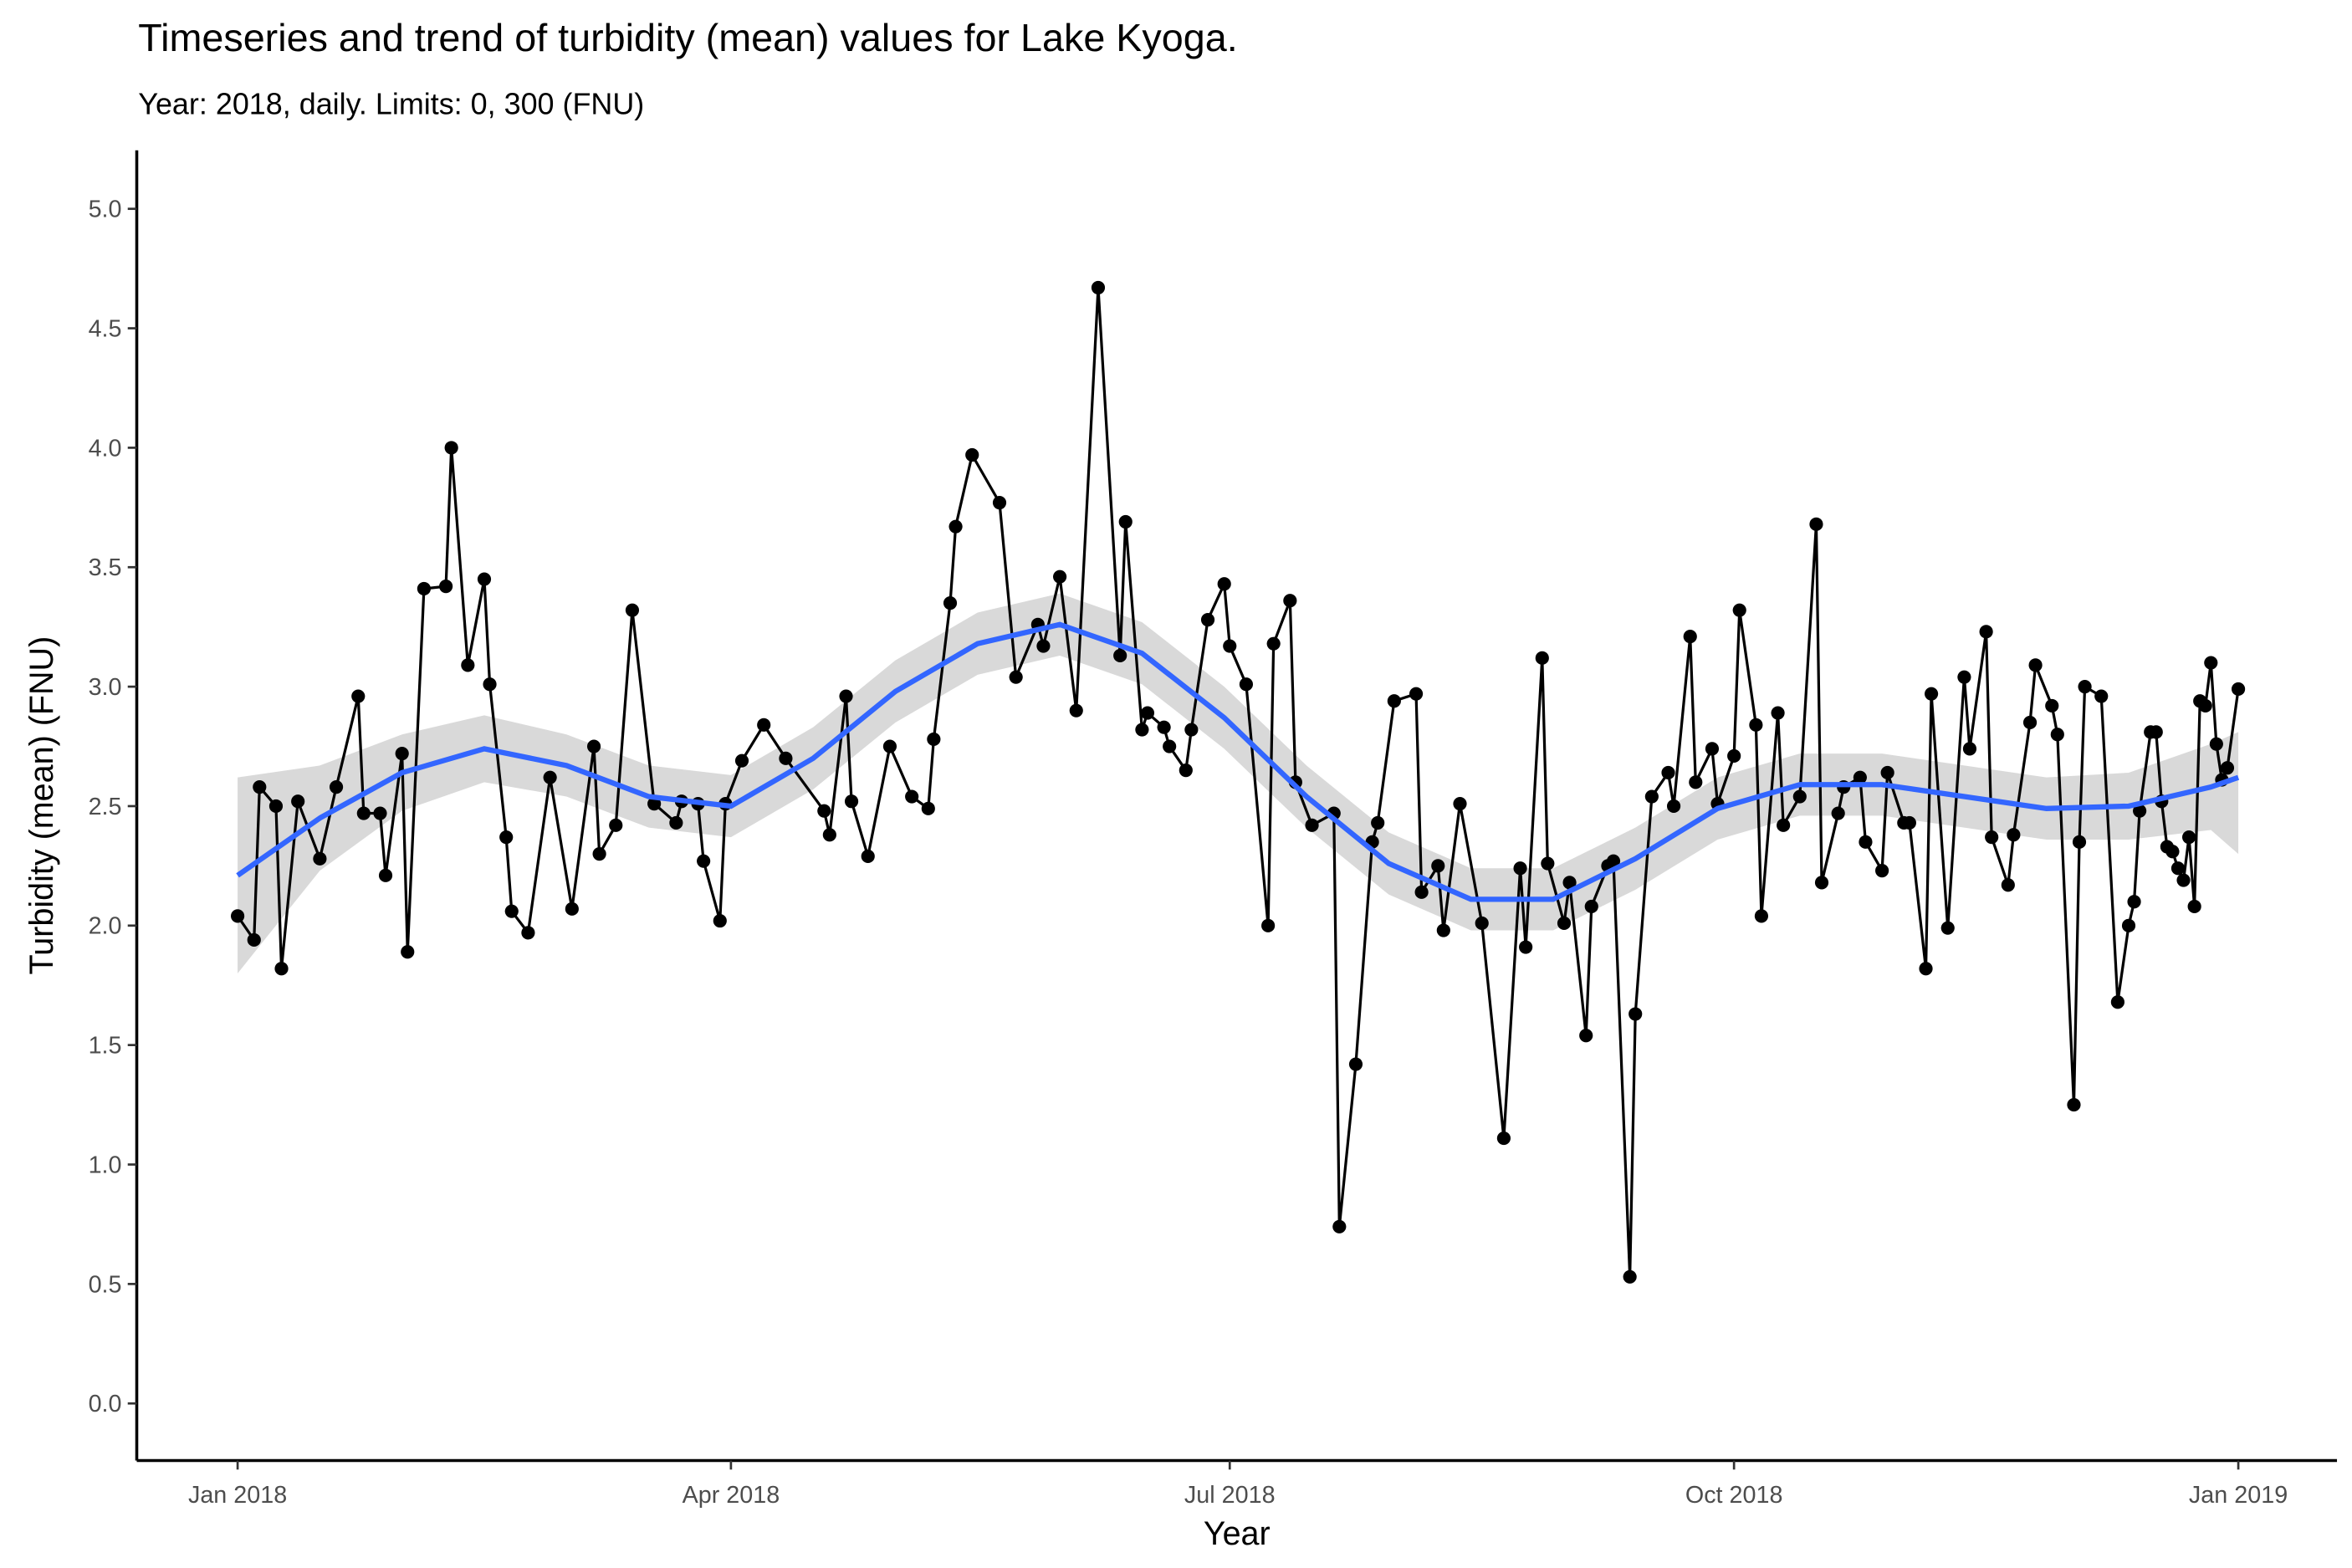 This screenshot has width=2352, height=1568. What do you see at coordinates (391, 104) in the screenshot?
I see `chart-subtitle: Year: 2018, daily. Limits: 0, 300 (FNU)` at bounding box center [391, 104].